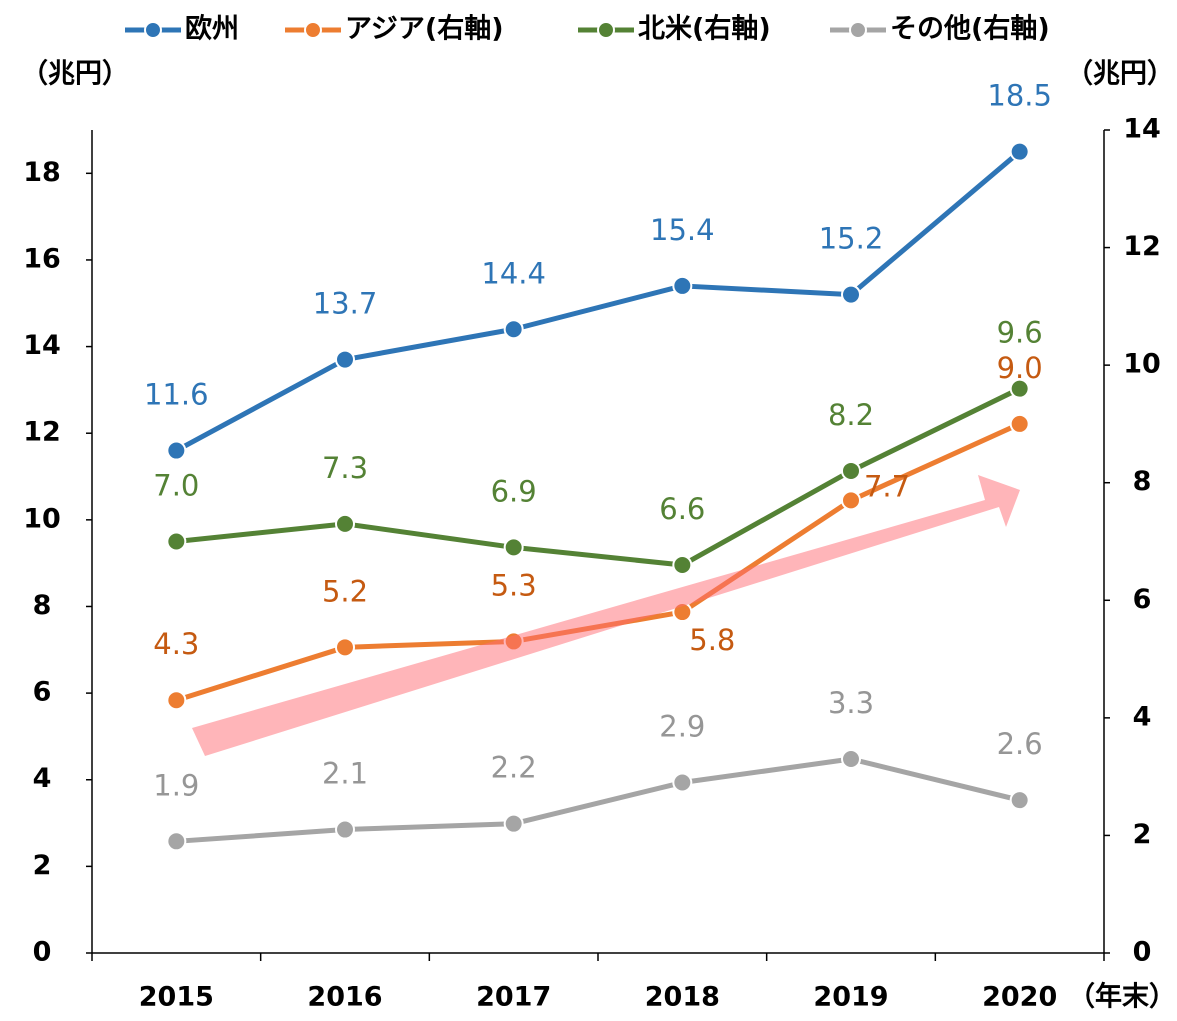 The height and width of the screenshot is (1021, 1177). What do you see at coordinates (176, 644) in the screenshot?
I see `data-label: 4.3` at bounding box center [176, 644].